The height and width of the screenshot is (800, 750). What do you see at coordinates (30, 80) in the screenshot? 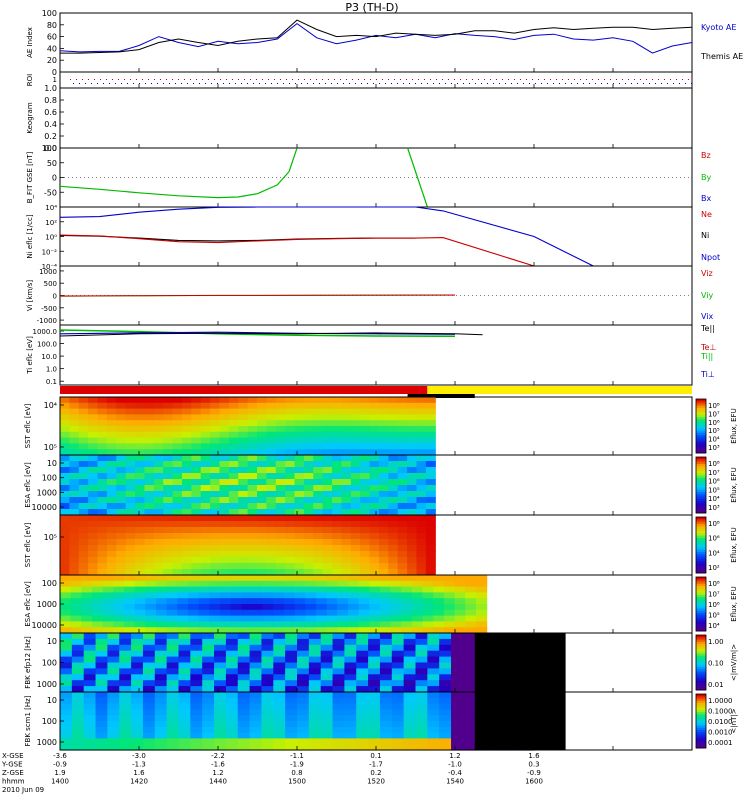
I see `roi-ylabel: ROI` at bounding box center [30, 80].